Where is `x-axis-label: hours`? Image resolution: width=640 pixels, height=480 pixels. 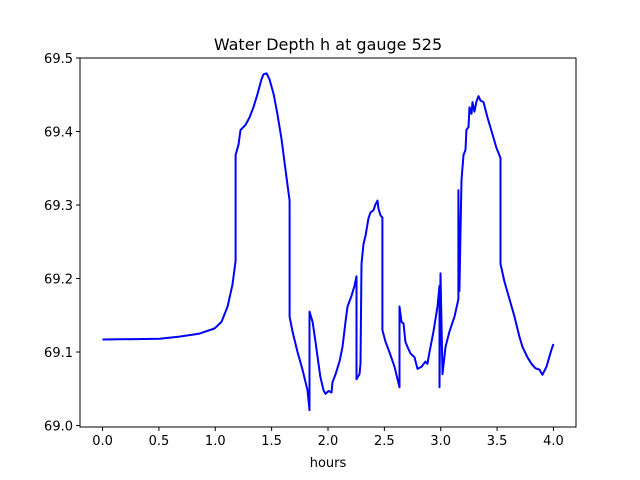 x-axis-label: hours is located at coordinates (328, 463).